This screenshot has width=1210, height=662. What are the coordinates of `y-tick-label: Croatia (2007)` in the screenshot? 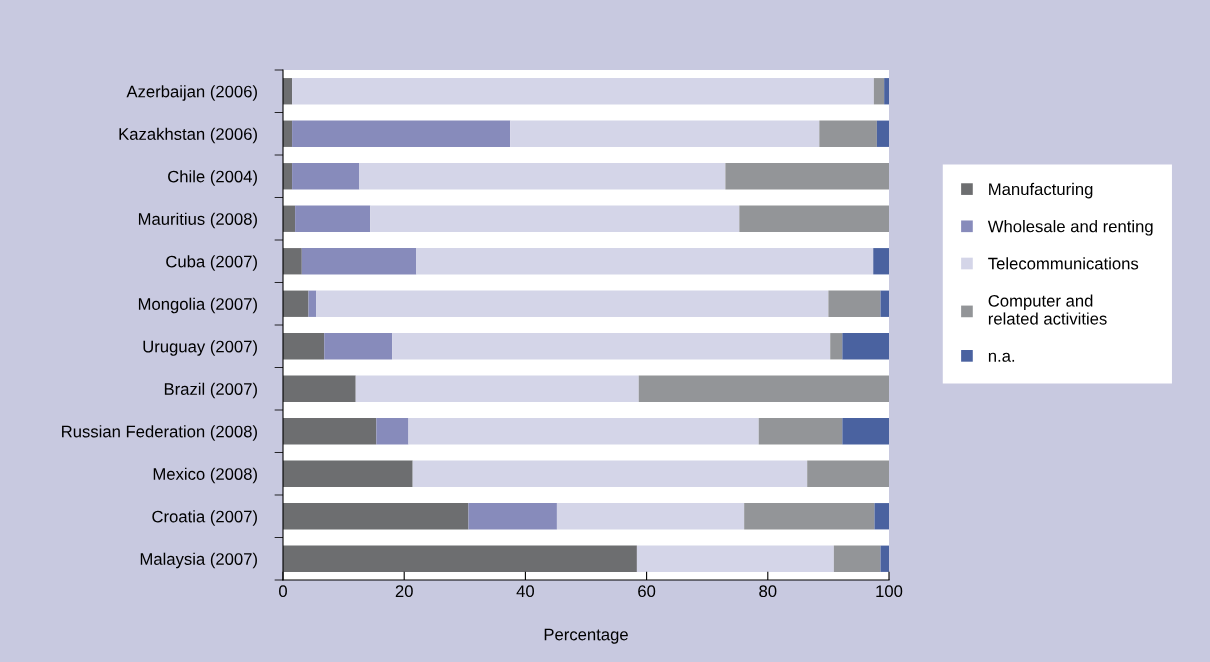 It's located at (204, 518).